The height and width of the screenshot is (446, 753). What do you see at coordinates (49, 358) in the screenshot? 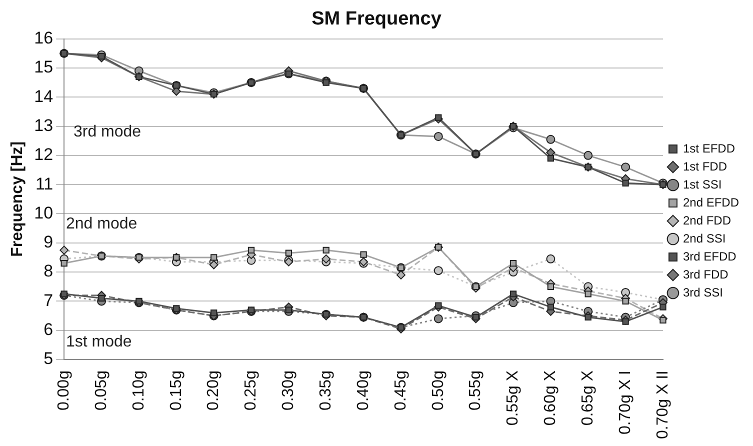
I see `y-tick-label: 5` at bounding box center [49, 358].